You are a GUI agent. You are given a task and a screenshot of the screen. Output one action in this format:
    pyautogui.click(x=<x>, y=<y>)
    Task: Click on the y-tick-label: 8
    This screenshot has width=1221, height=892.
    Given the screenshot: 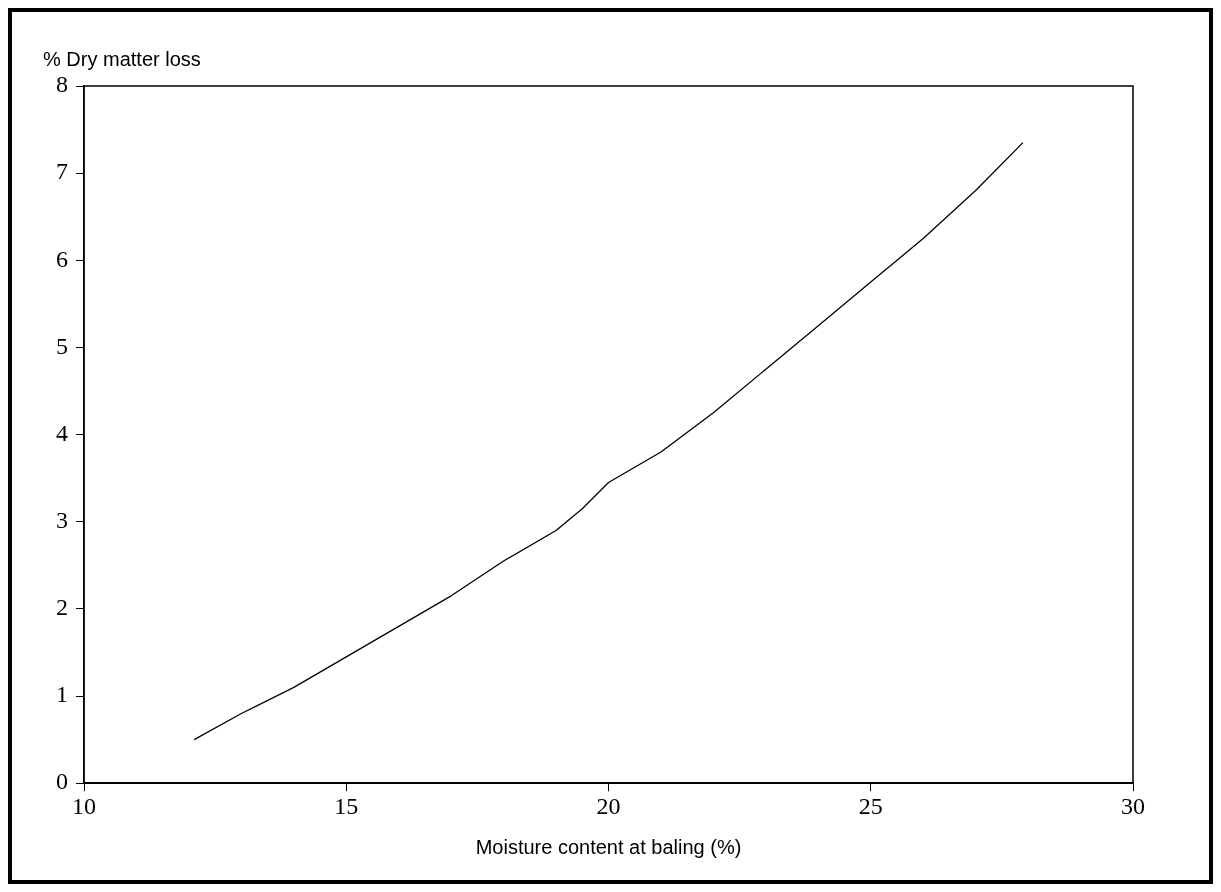 What is the action you would take?
    pyautogui.click(x=62, y=84)
    